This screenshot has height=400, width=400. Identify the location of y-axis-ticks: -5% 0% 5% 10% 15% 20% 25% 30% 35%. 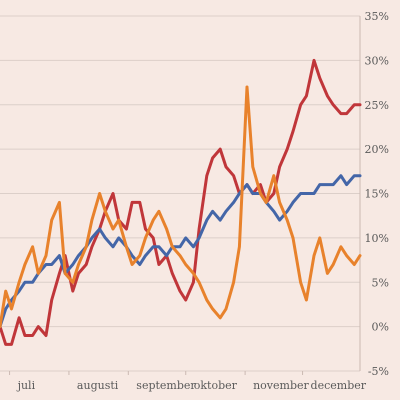
(377, 194).